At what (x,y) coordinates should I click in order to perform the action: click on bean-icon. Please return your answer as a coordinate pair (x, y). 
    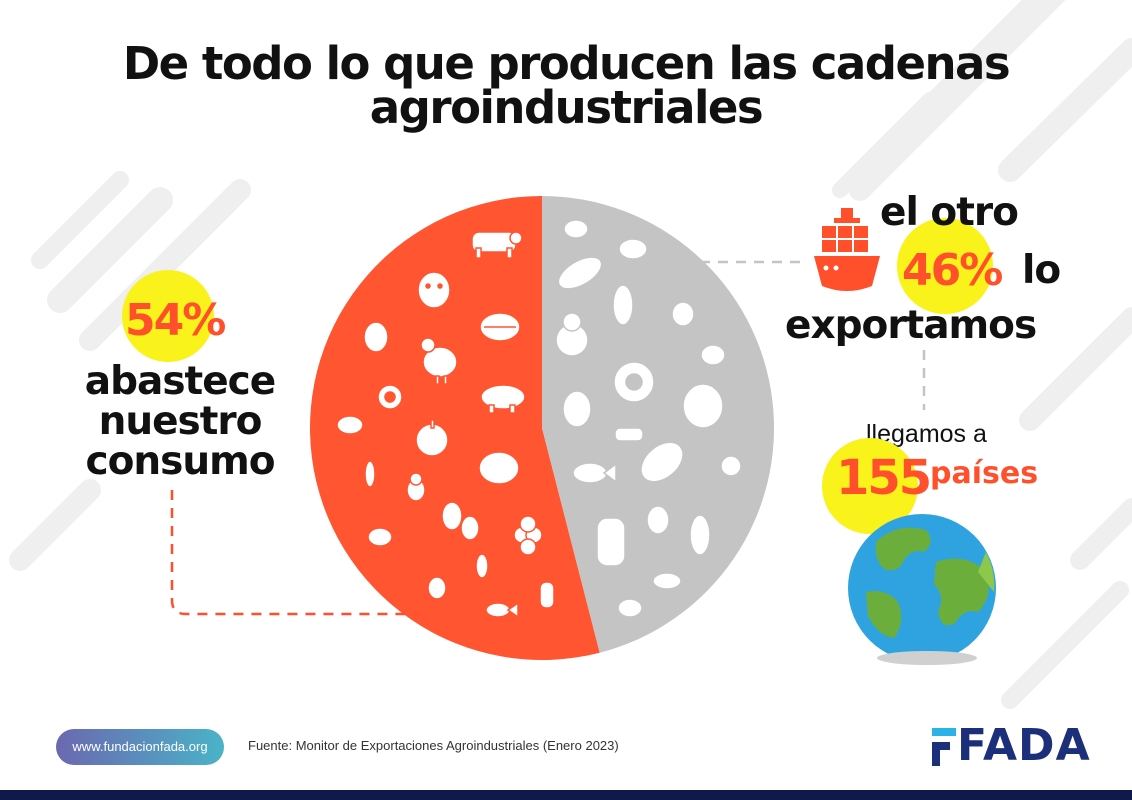
    Looking at the image, I should click on (376, 337).